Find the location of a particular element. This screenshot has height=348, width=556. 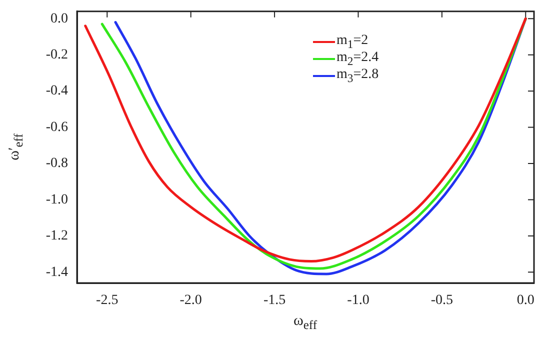

x-axis-title: ω$_{eff}$ is located at coordinates (306, 323).